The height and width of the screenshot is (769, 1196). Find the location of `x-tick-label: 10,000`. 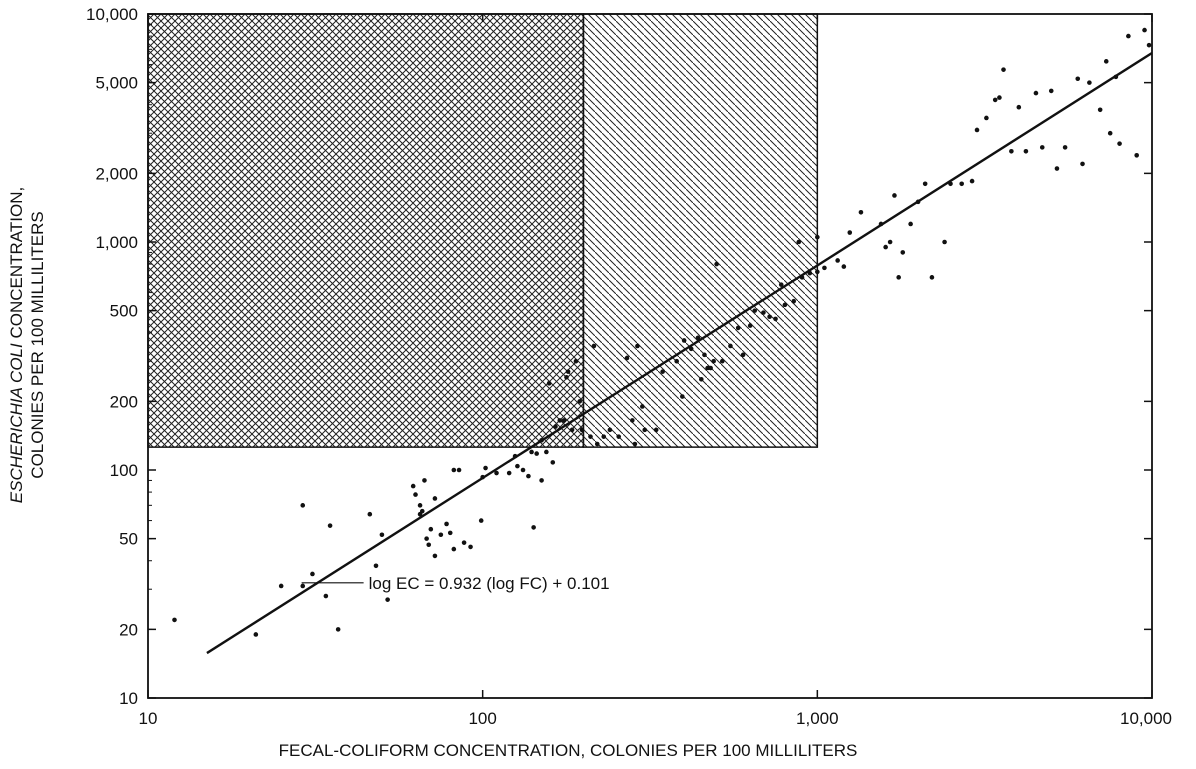

x-tick-label: 10,000 is located at coordinates (1146, 718).